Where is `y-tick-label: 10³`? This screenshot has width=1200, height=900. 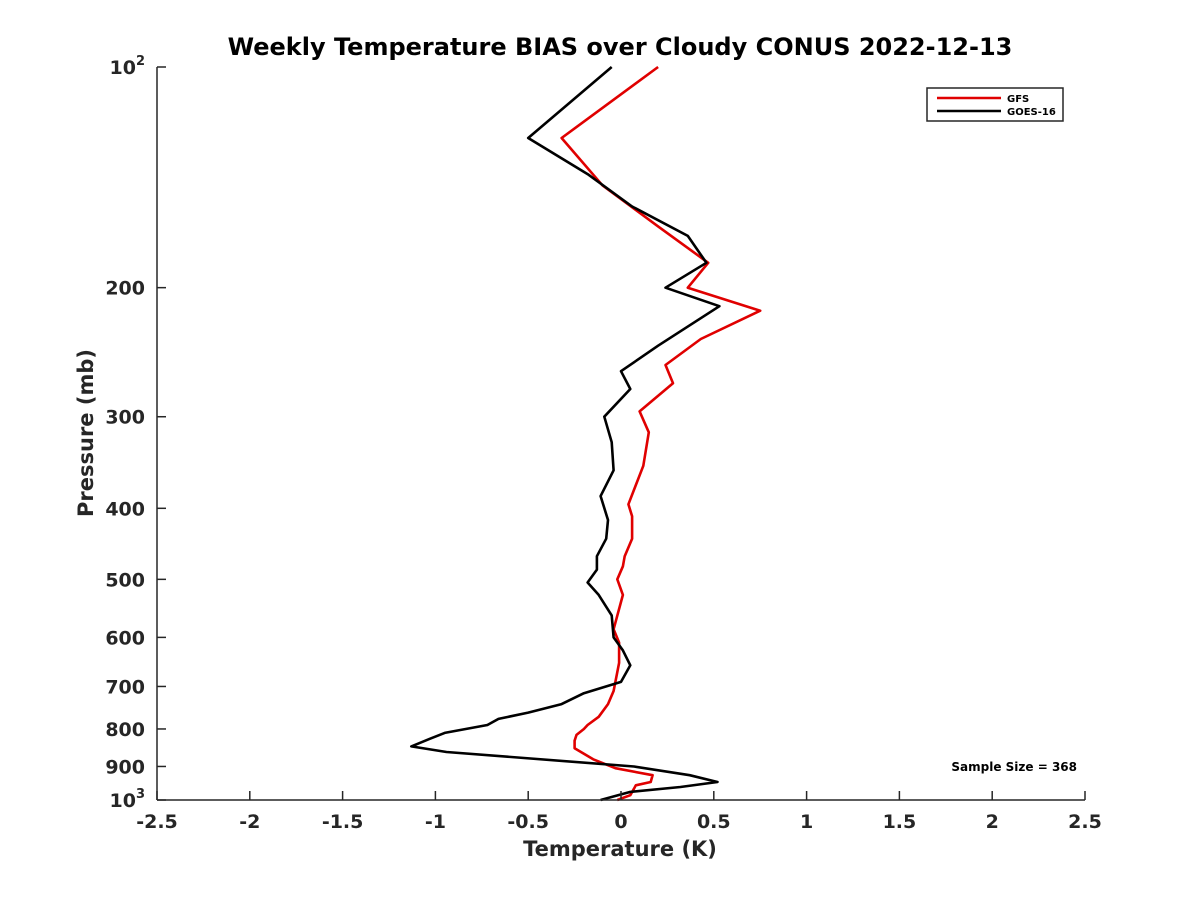 y-tick-label: 10³ is located at coordinates (128, 799).